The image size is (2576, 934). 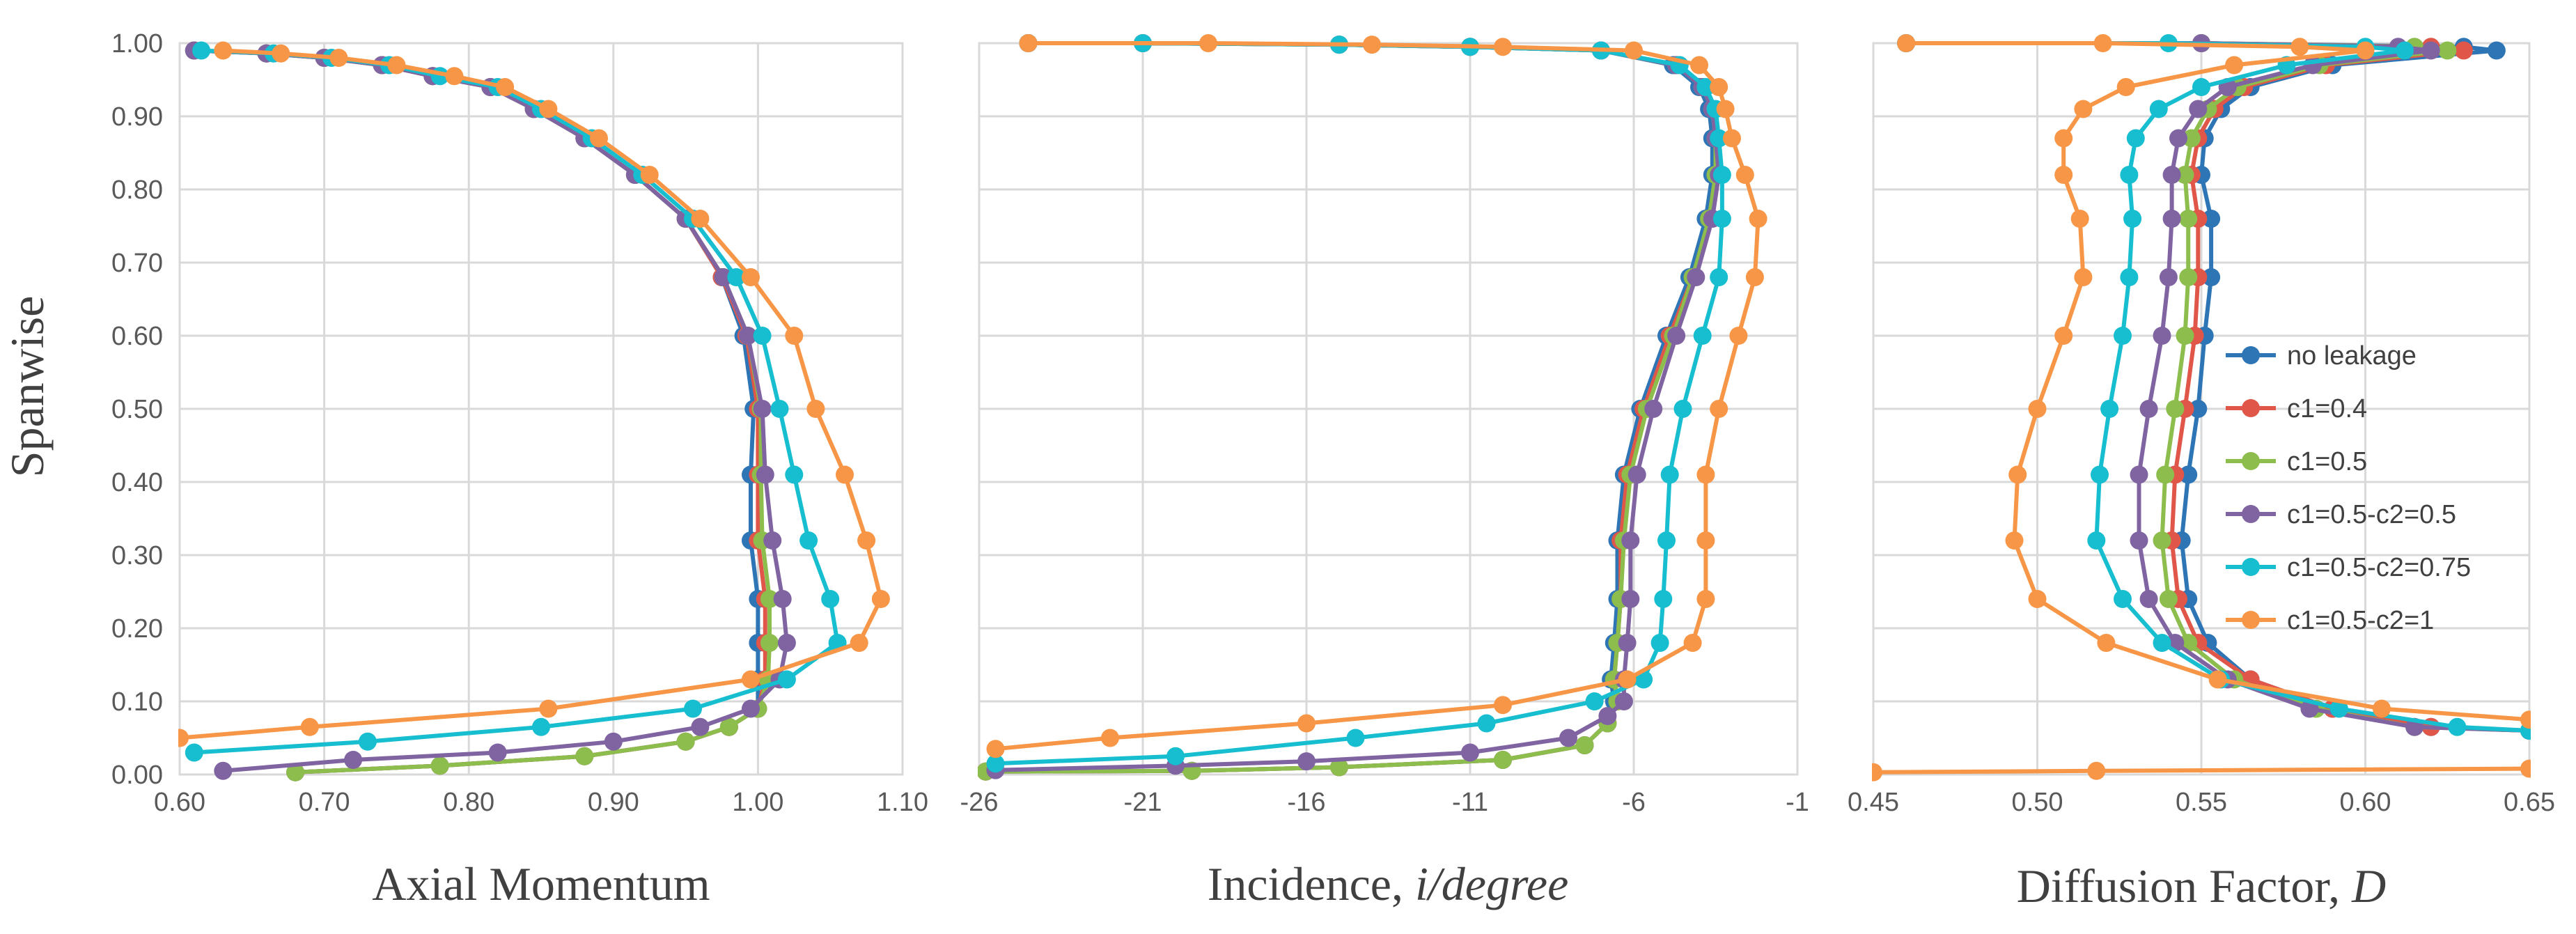 I want to click on legend-label: no leakage, so click(x=2352, y=356).